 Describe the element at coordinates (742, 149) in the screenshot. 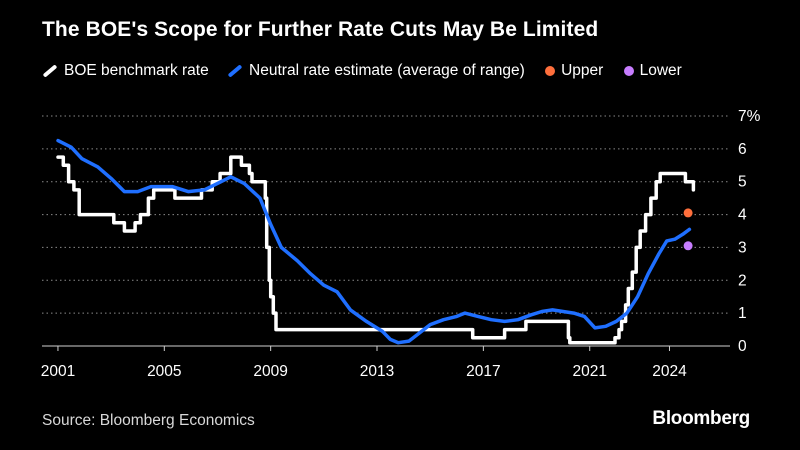

I see `y-tick-label-6: 6` at that location.